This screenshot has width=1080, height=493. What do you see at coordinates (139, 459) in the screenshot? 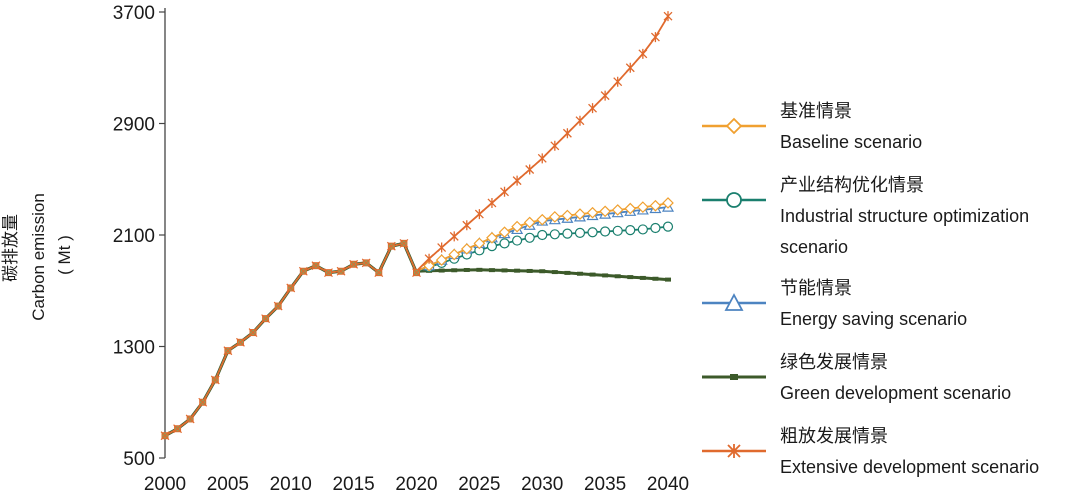
I see `y-tick-label: 500` at bounding box center [139, 459].